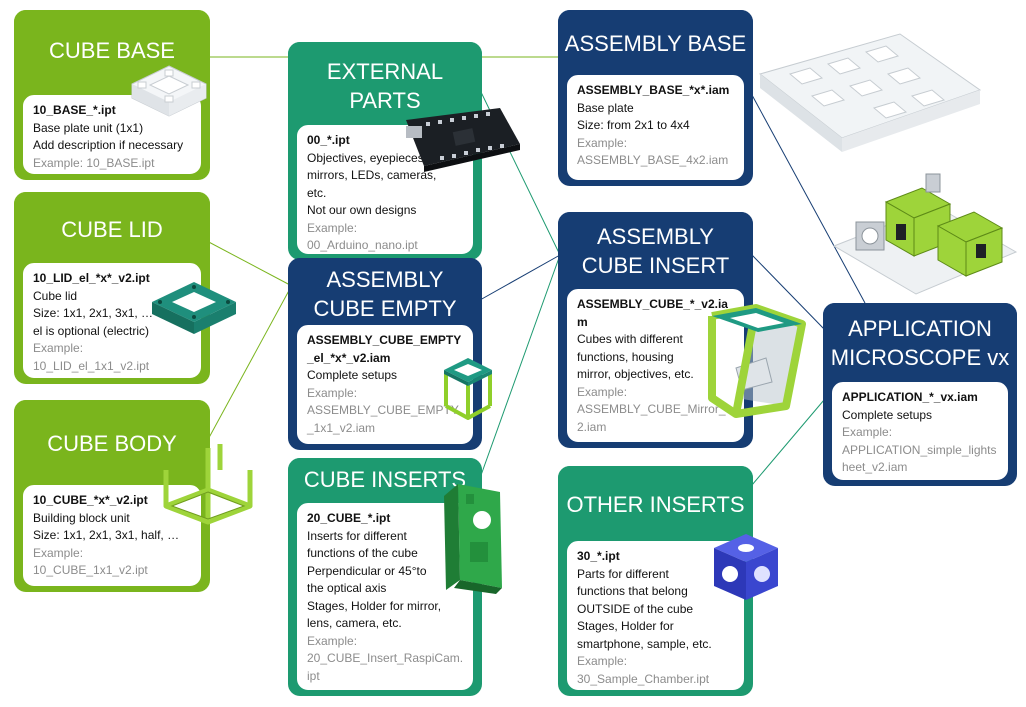 This screenshot has width=1026, height=707. What do you see at coordinates (605, 107) in the screenshot?
I see `description-line: Base plate` at bounding box center [605, 107].